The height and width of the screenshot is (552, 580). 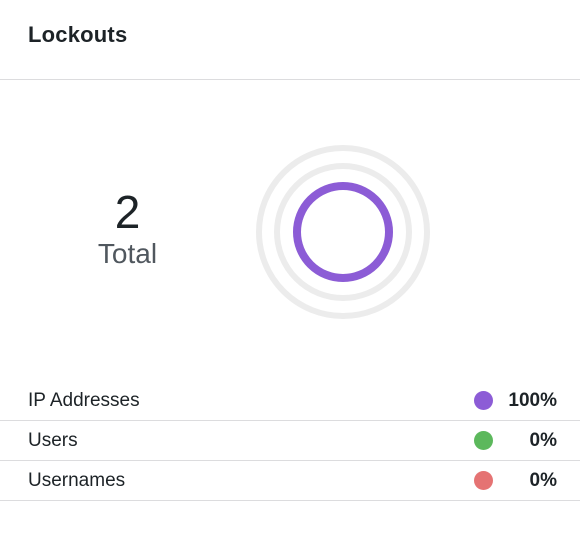 What do you see at coordinates (483, 480) in the screenshot?
I see `legend-dot-usernames-icon` at bounding box center [483, 480].